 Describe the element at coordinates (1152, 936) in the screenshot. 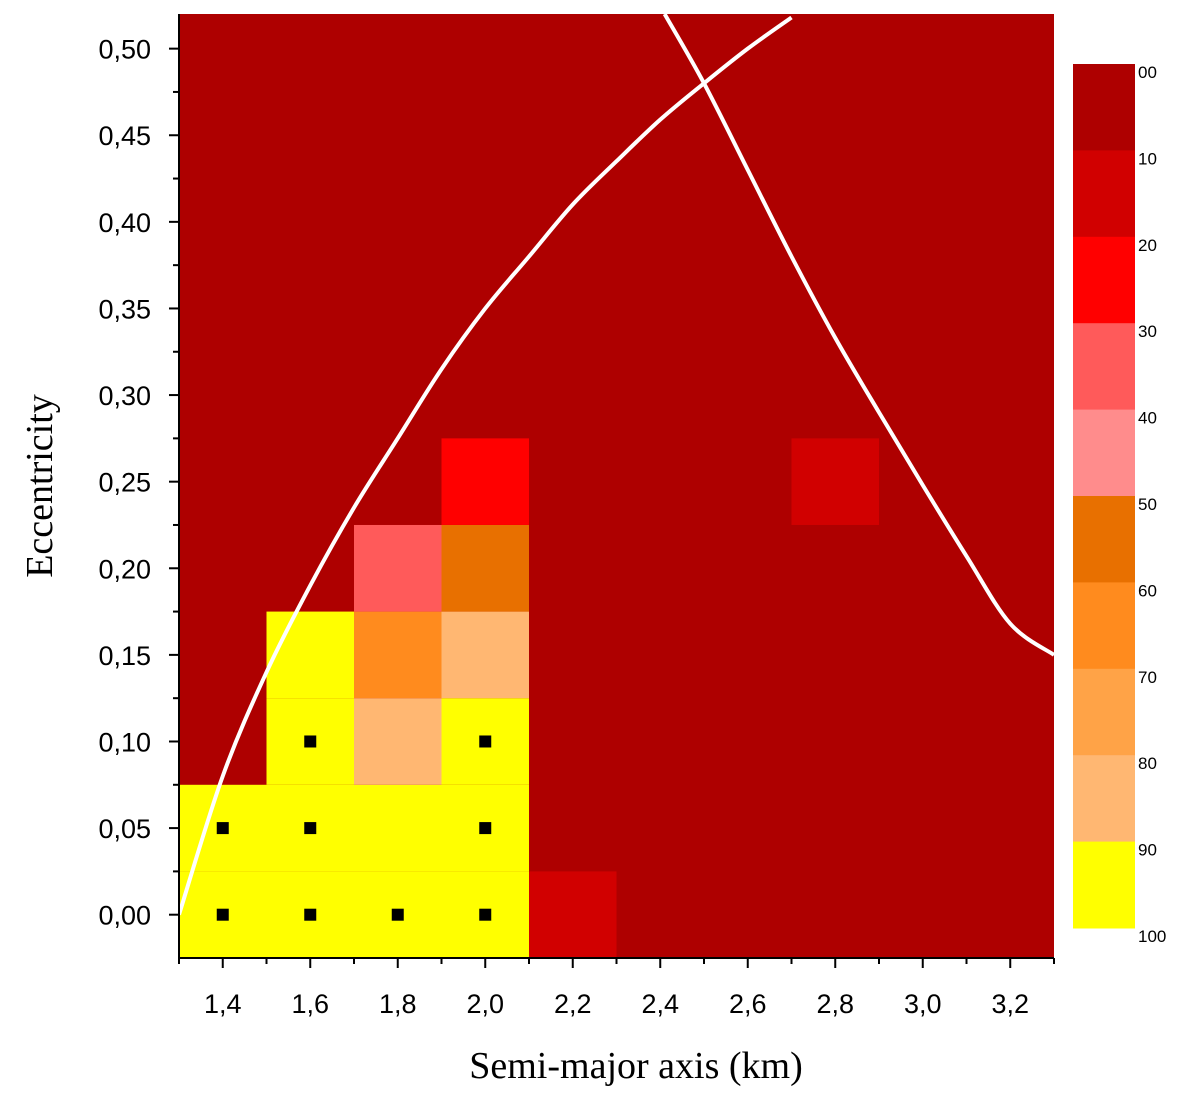

I see `legend-label-10: 100` at that location.